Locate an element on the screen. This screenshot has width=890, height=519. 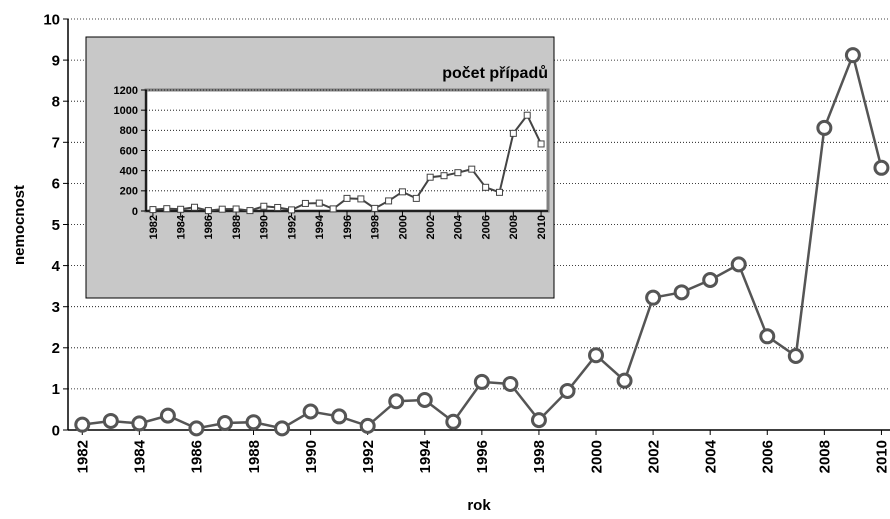
y-tick-label: 10 is located at coordinates (51, 19).